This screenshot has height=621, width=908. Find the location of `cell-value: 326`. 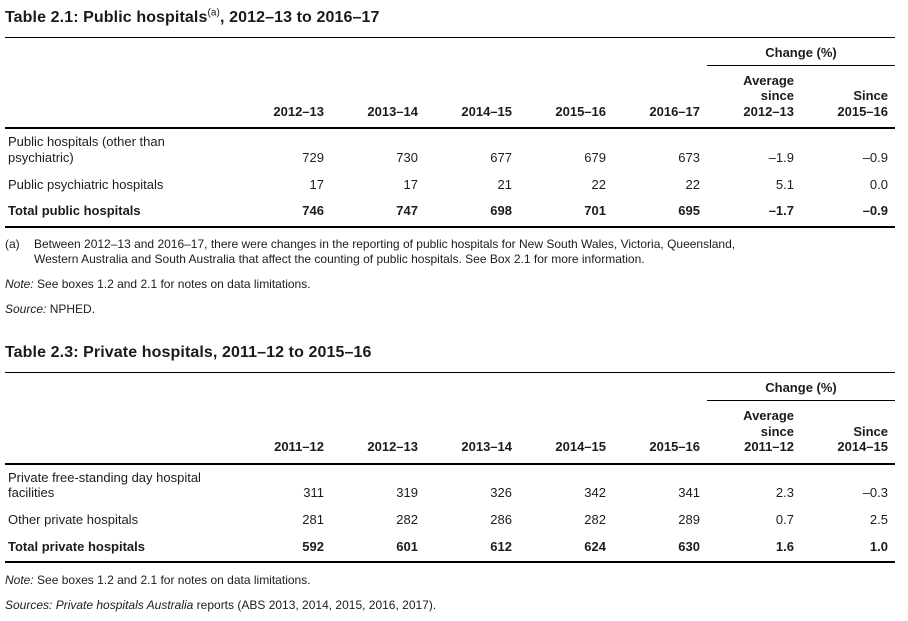

cell-value: 326 is located at coordinates (501, 493).